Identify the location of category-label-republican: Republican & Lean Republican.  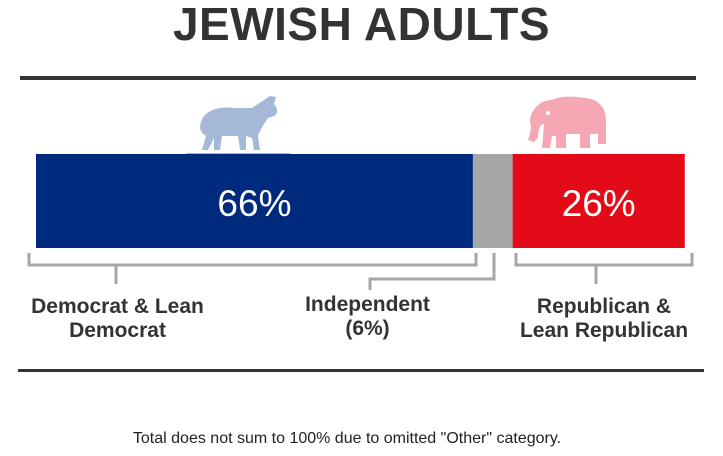
(604, 319).